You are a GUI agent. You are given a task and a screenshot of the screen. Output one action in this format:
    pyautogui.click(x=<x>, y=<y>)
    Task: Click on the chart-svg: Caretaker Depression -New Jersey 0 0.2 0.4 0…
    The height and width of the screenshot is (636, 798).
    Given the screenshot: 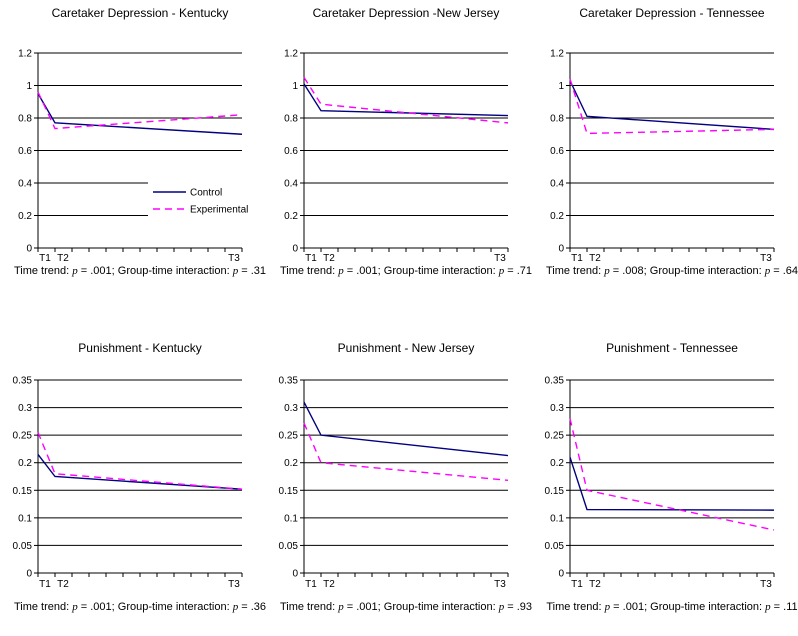 What is the action you would take?
    pyautogui.click(x=406, y=141)
    